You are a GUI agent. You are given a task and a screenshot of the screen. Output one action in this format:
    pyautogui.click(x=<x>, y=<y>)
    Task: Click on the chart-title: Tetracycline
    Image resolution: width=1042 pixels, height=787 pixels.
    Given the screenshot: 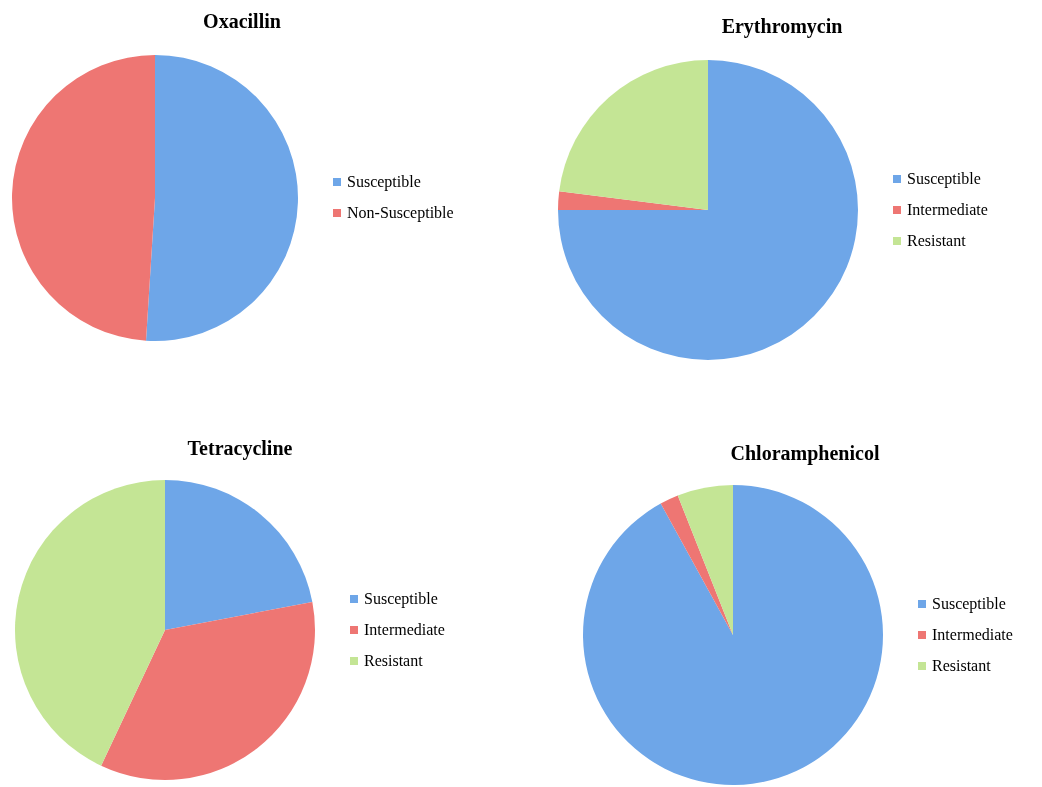 What is the action you would take?
    pyautogui.click(x=240, y=448)
    